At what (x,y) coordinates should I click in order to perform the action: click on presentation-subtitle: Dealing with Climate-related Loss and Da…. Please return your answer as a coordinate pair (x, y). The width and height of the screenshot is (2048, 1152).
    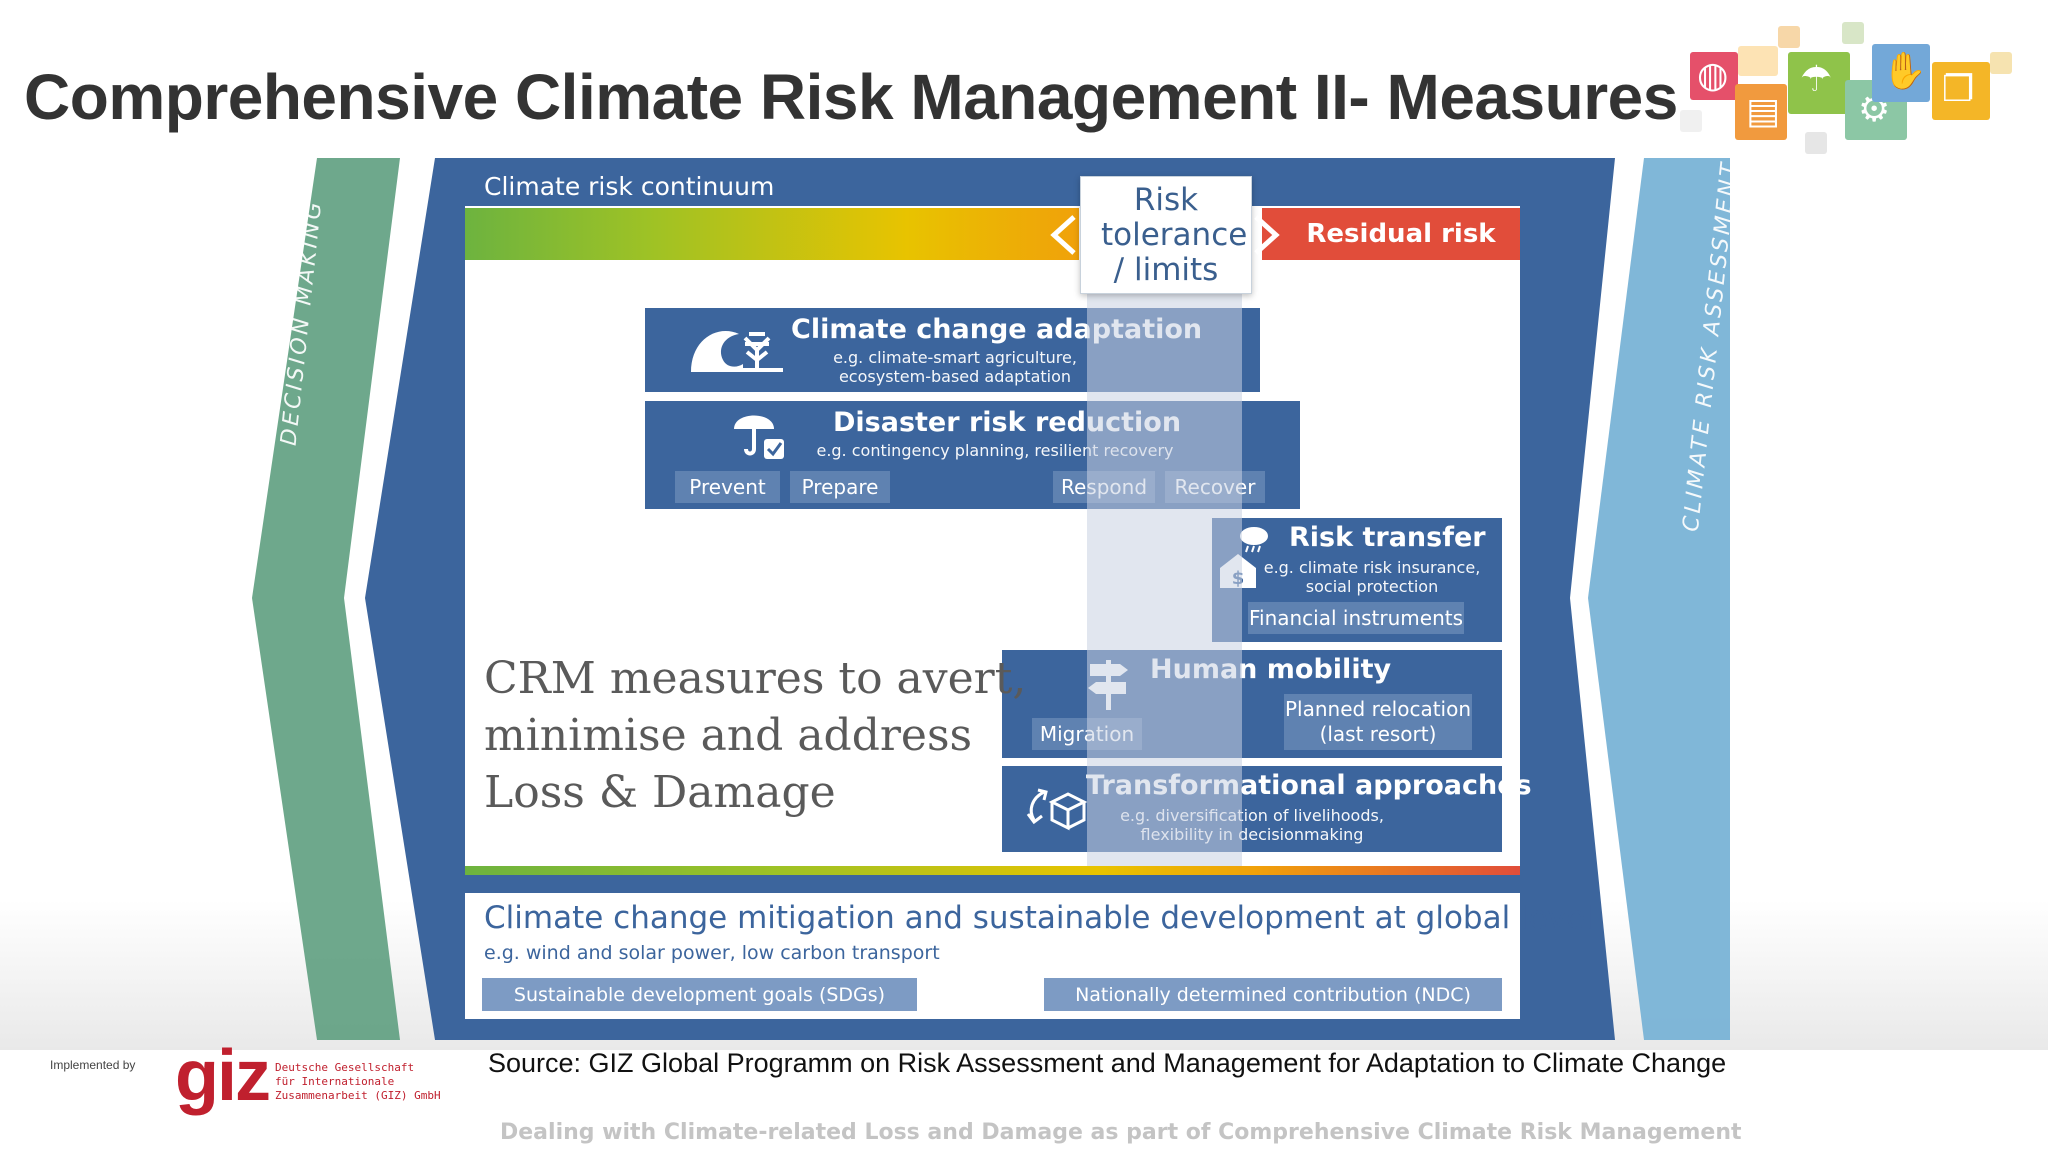
    Looking at the image, I should click on (1121, 1132).